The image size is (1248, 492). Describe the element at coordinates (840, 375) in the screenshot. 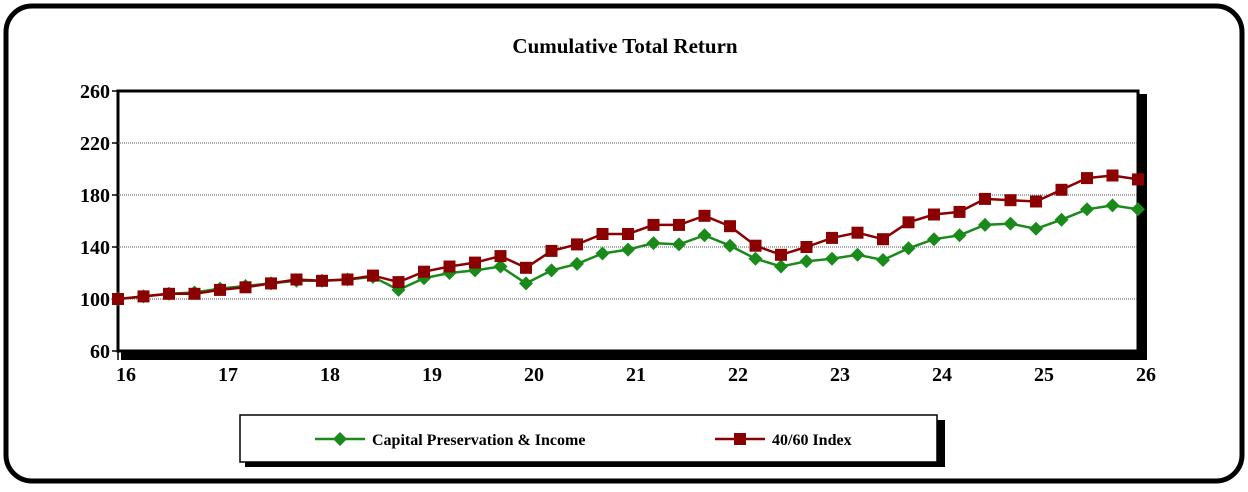

I see `x-tick-label: 23` at that location.